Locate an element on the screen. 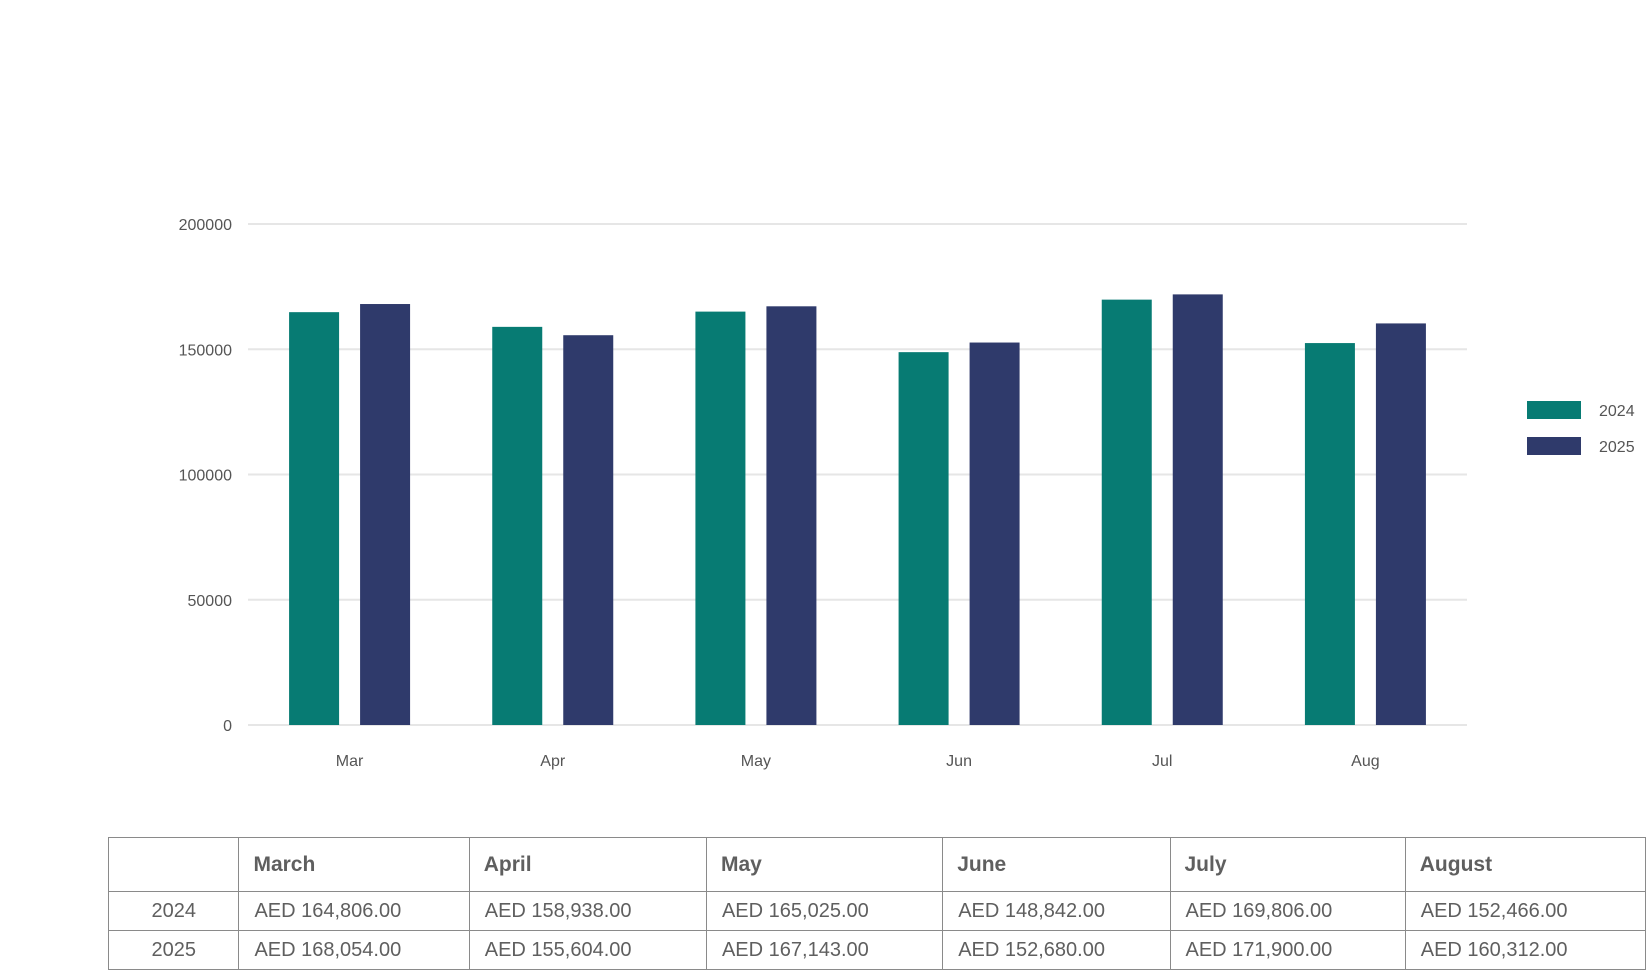  bar-2024-may is located at coordinates (720, 518).